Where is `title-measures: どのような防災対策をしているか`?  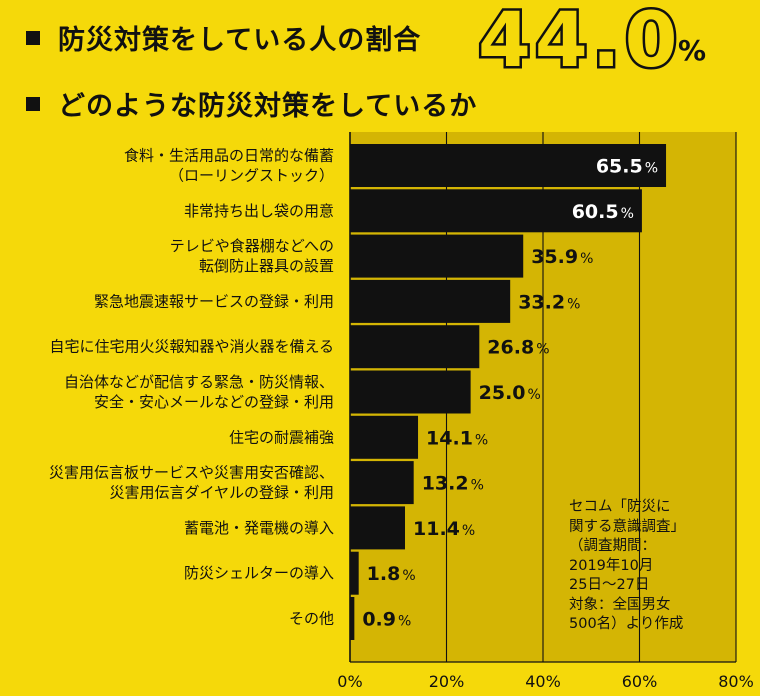
title-measures: どのような防災対策をしているか is located at coordinates (268, 106).